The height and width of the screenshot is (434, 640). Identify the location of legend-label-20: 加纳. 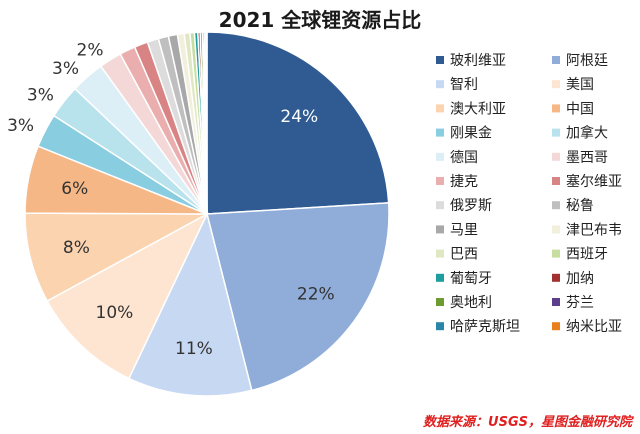
(580, 279).